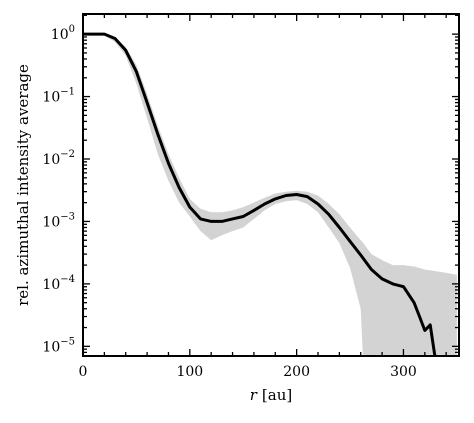  What do you see at coordinates (23, 185) in the screenshot?
I see `y-axis-label: rel. azimuthal intensity average` at bounding box center [23, 185].